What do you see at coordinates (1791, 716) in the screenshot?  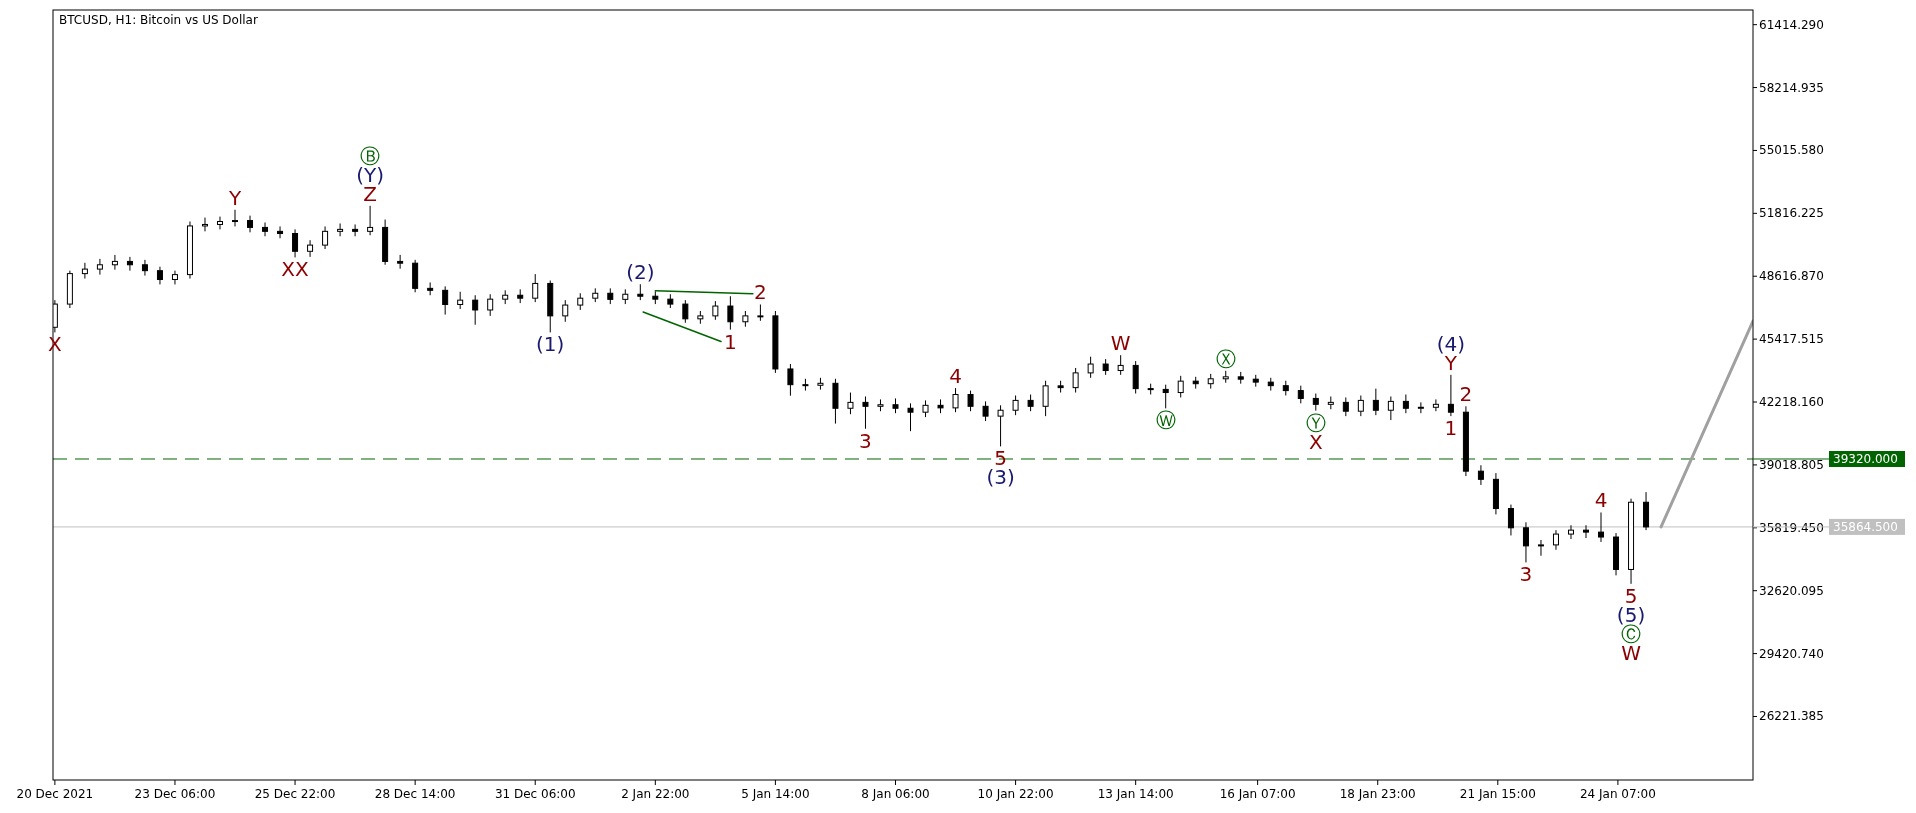 I see `y-tick-label: 26221.385` at bounding box center [1791, 716].